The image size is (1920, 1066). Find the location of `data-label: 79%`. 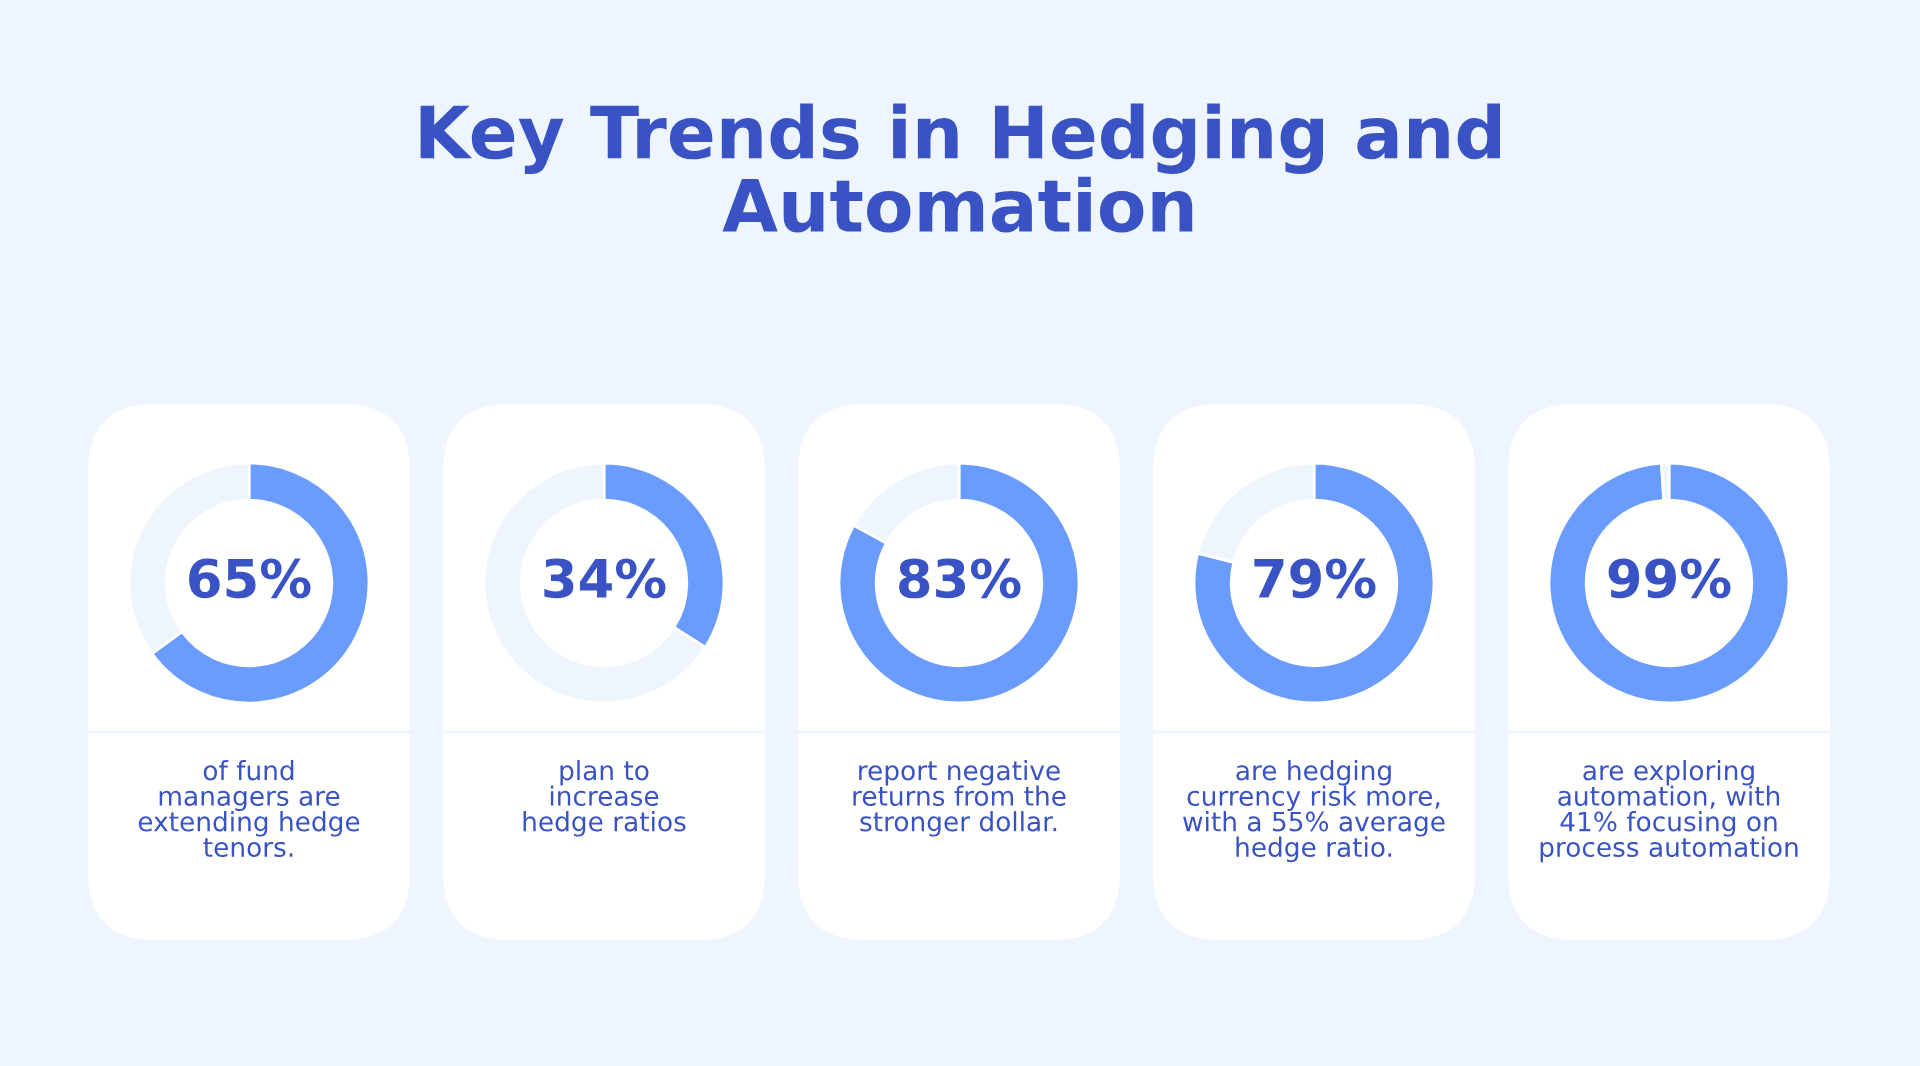

data-label: 79% is located at coordinates (1315, 578).